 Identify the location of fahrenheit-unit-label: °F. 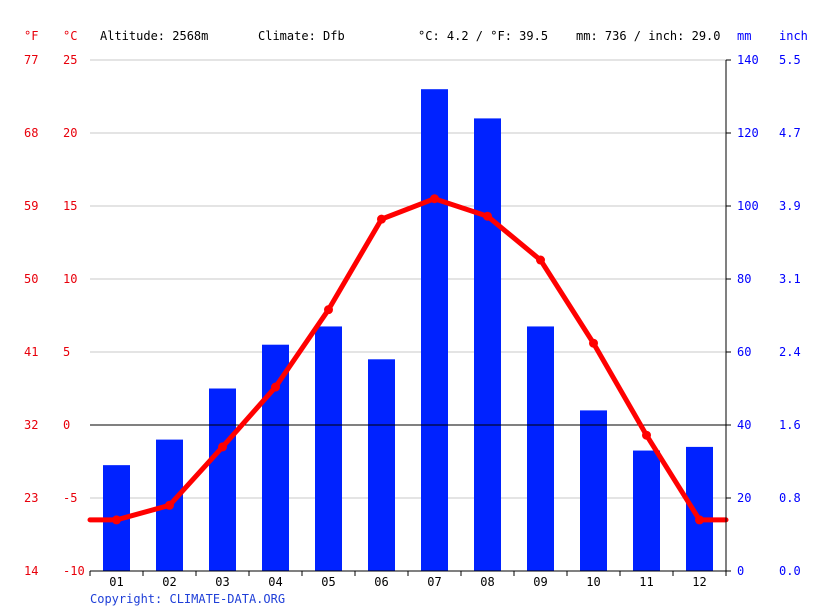
(31, 36).